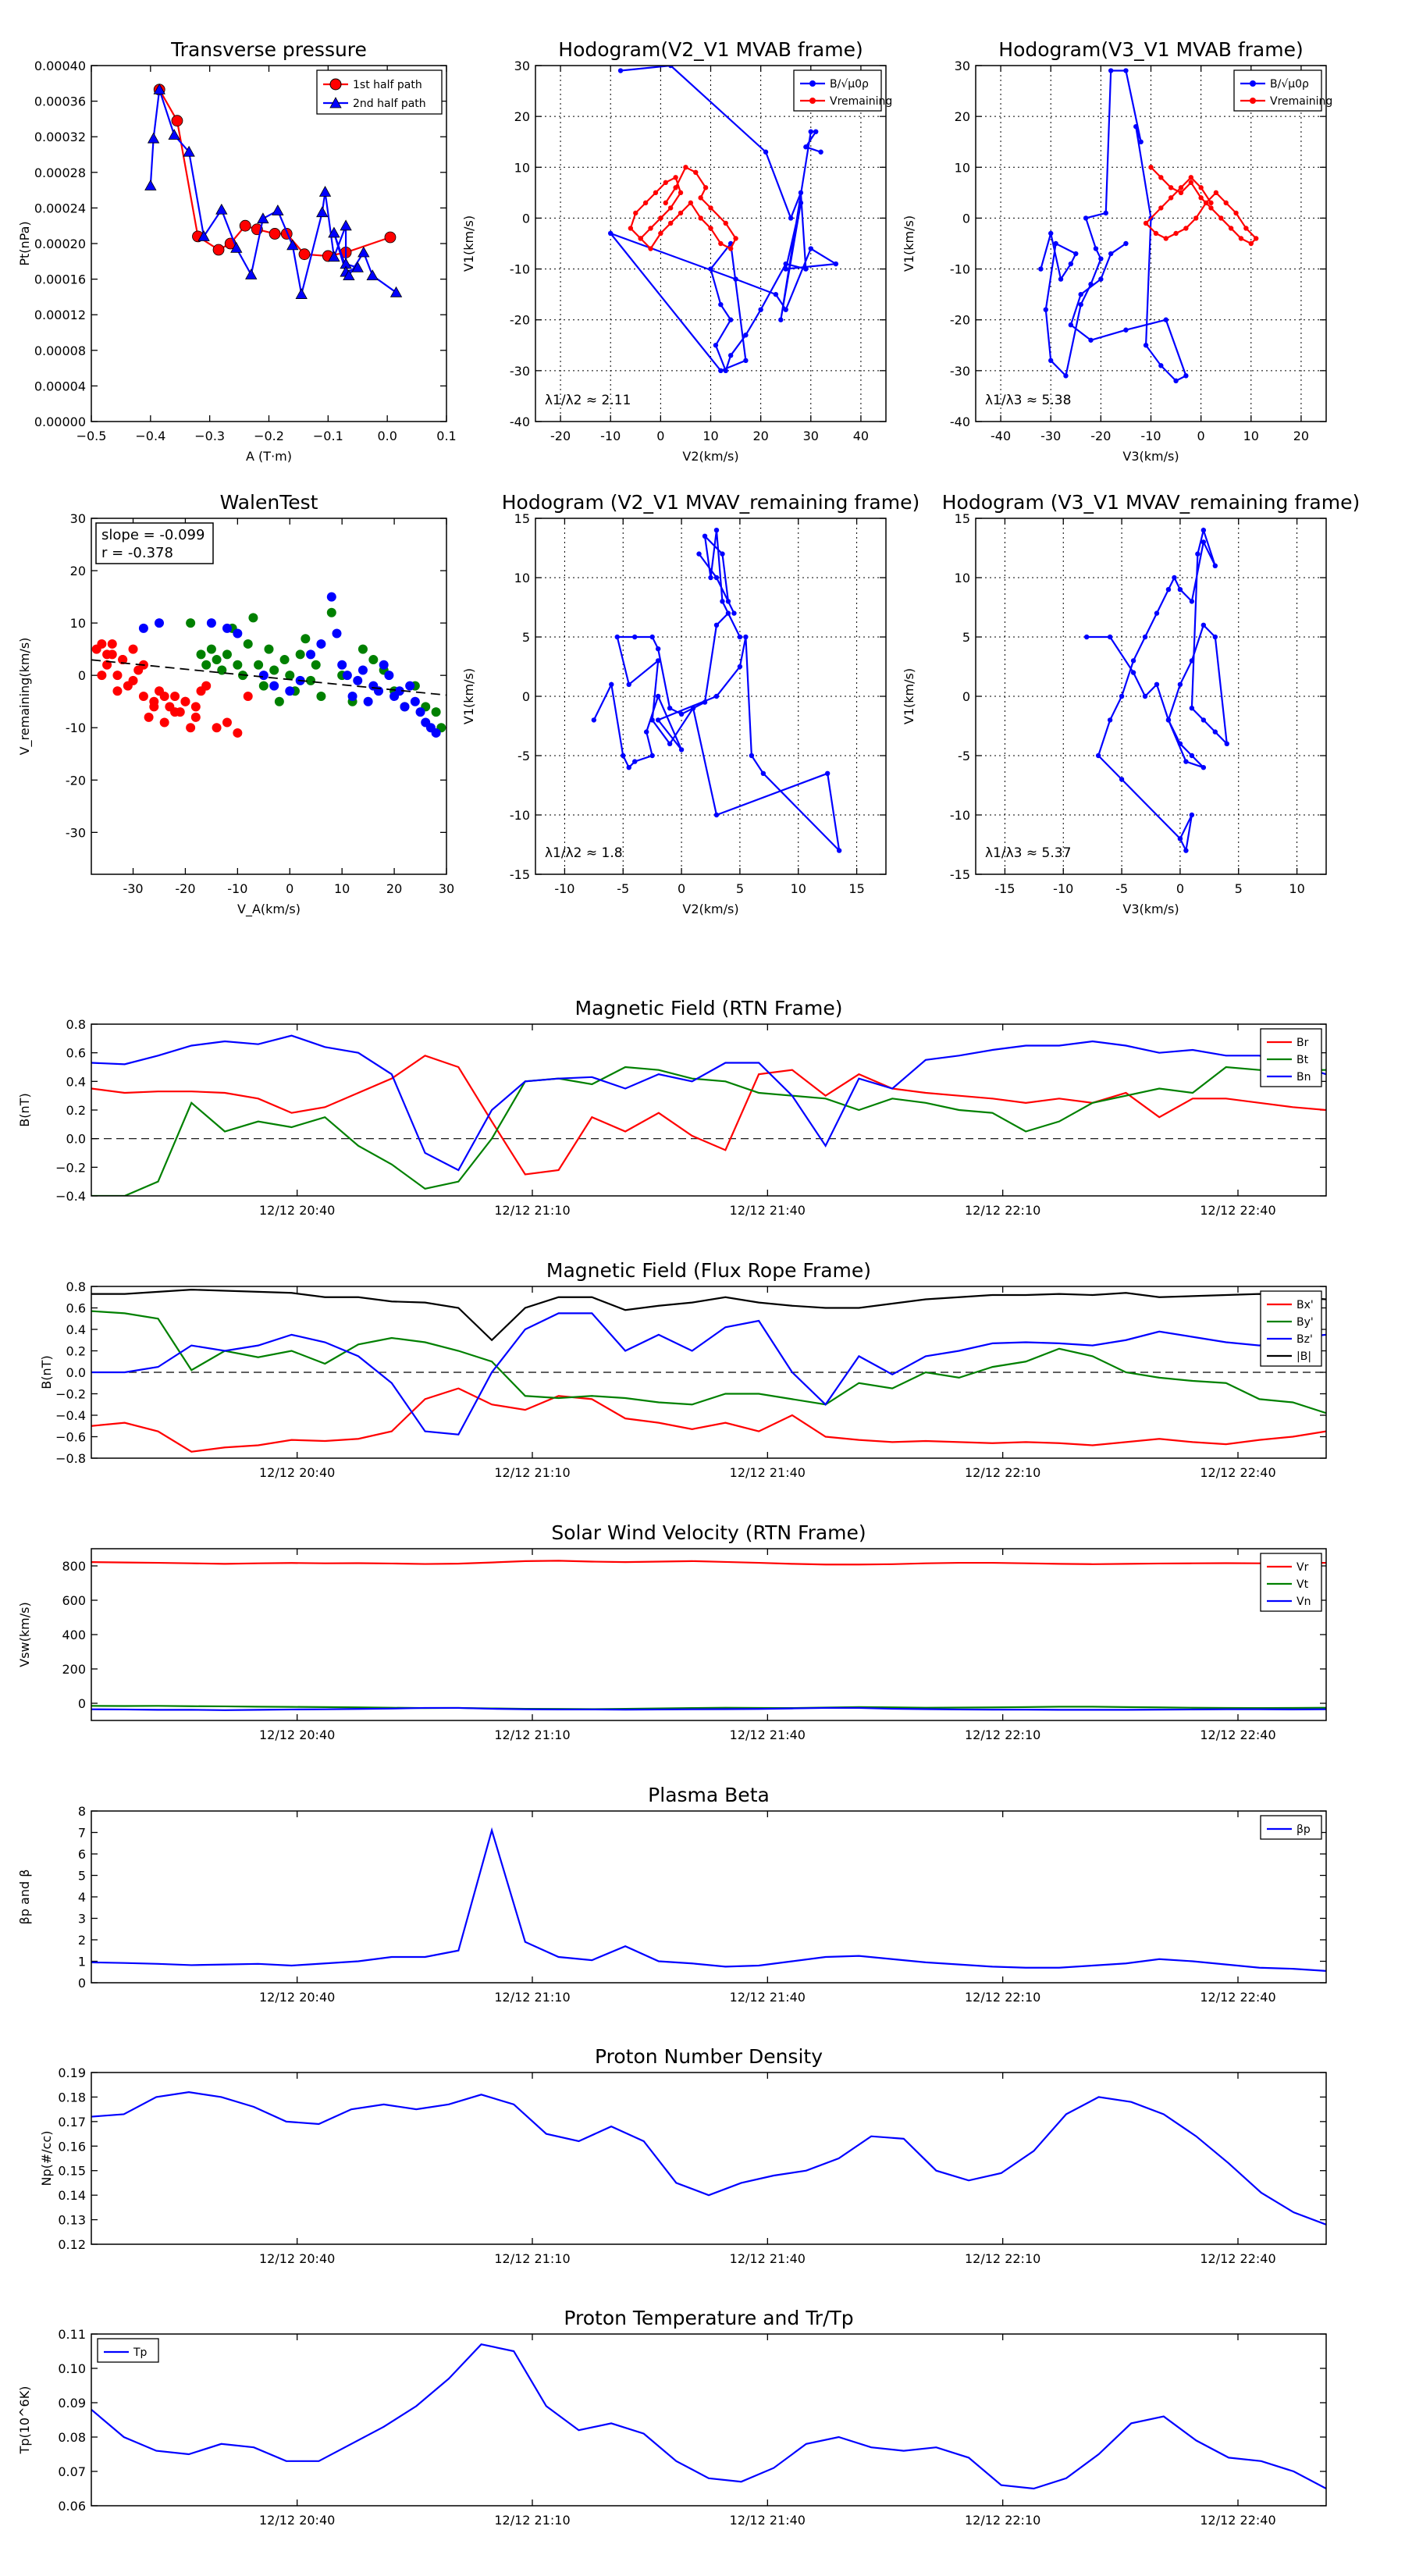 The image size is (1405, 2576). Describe the element at coordinates (522, 116) in the screenshot. I see `y-tick-label: 20` at that location.